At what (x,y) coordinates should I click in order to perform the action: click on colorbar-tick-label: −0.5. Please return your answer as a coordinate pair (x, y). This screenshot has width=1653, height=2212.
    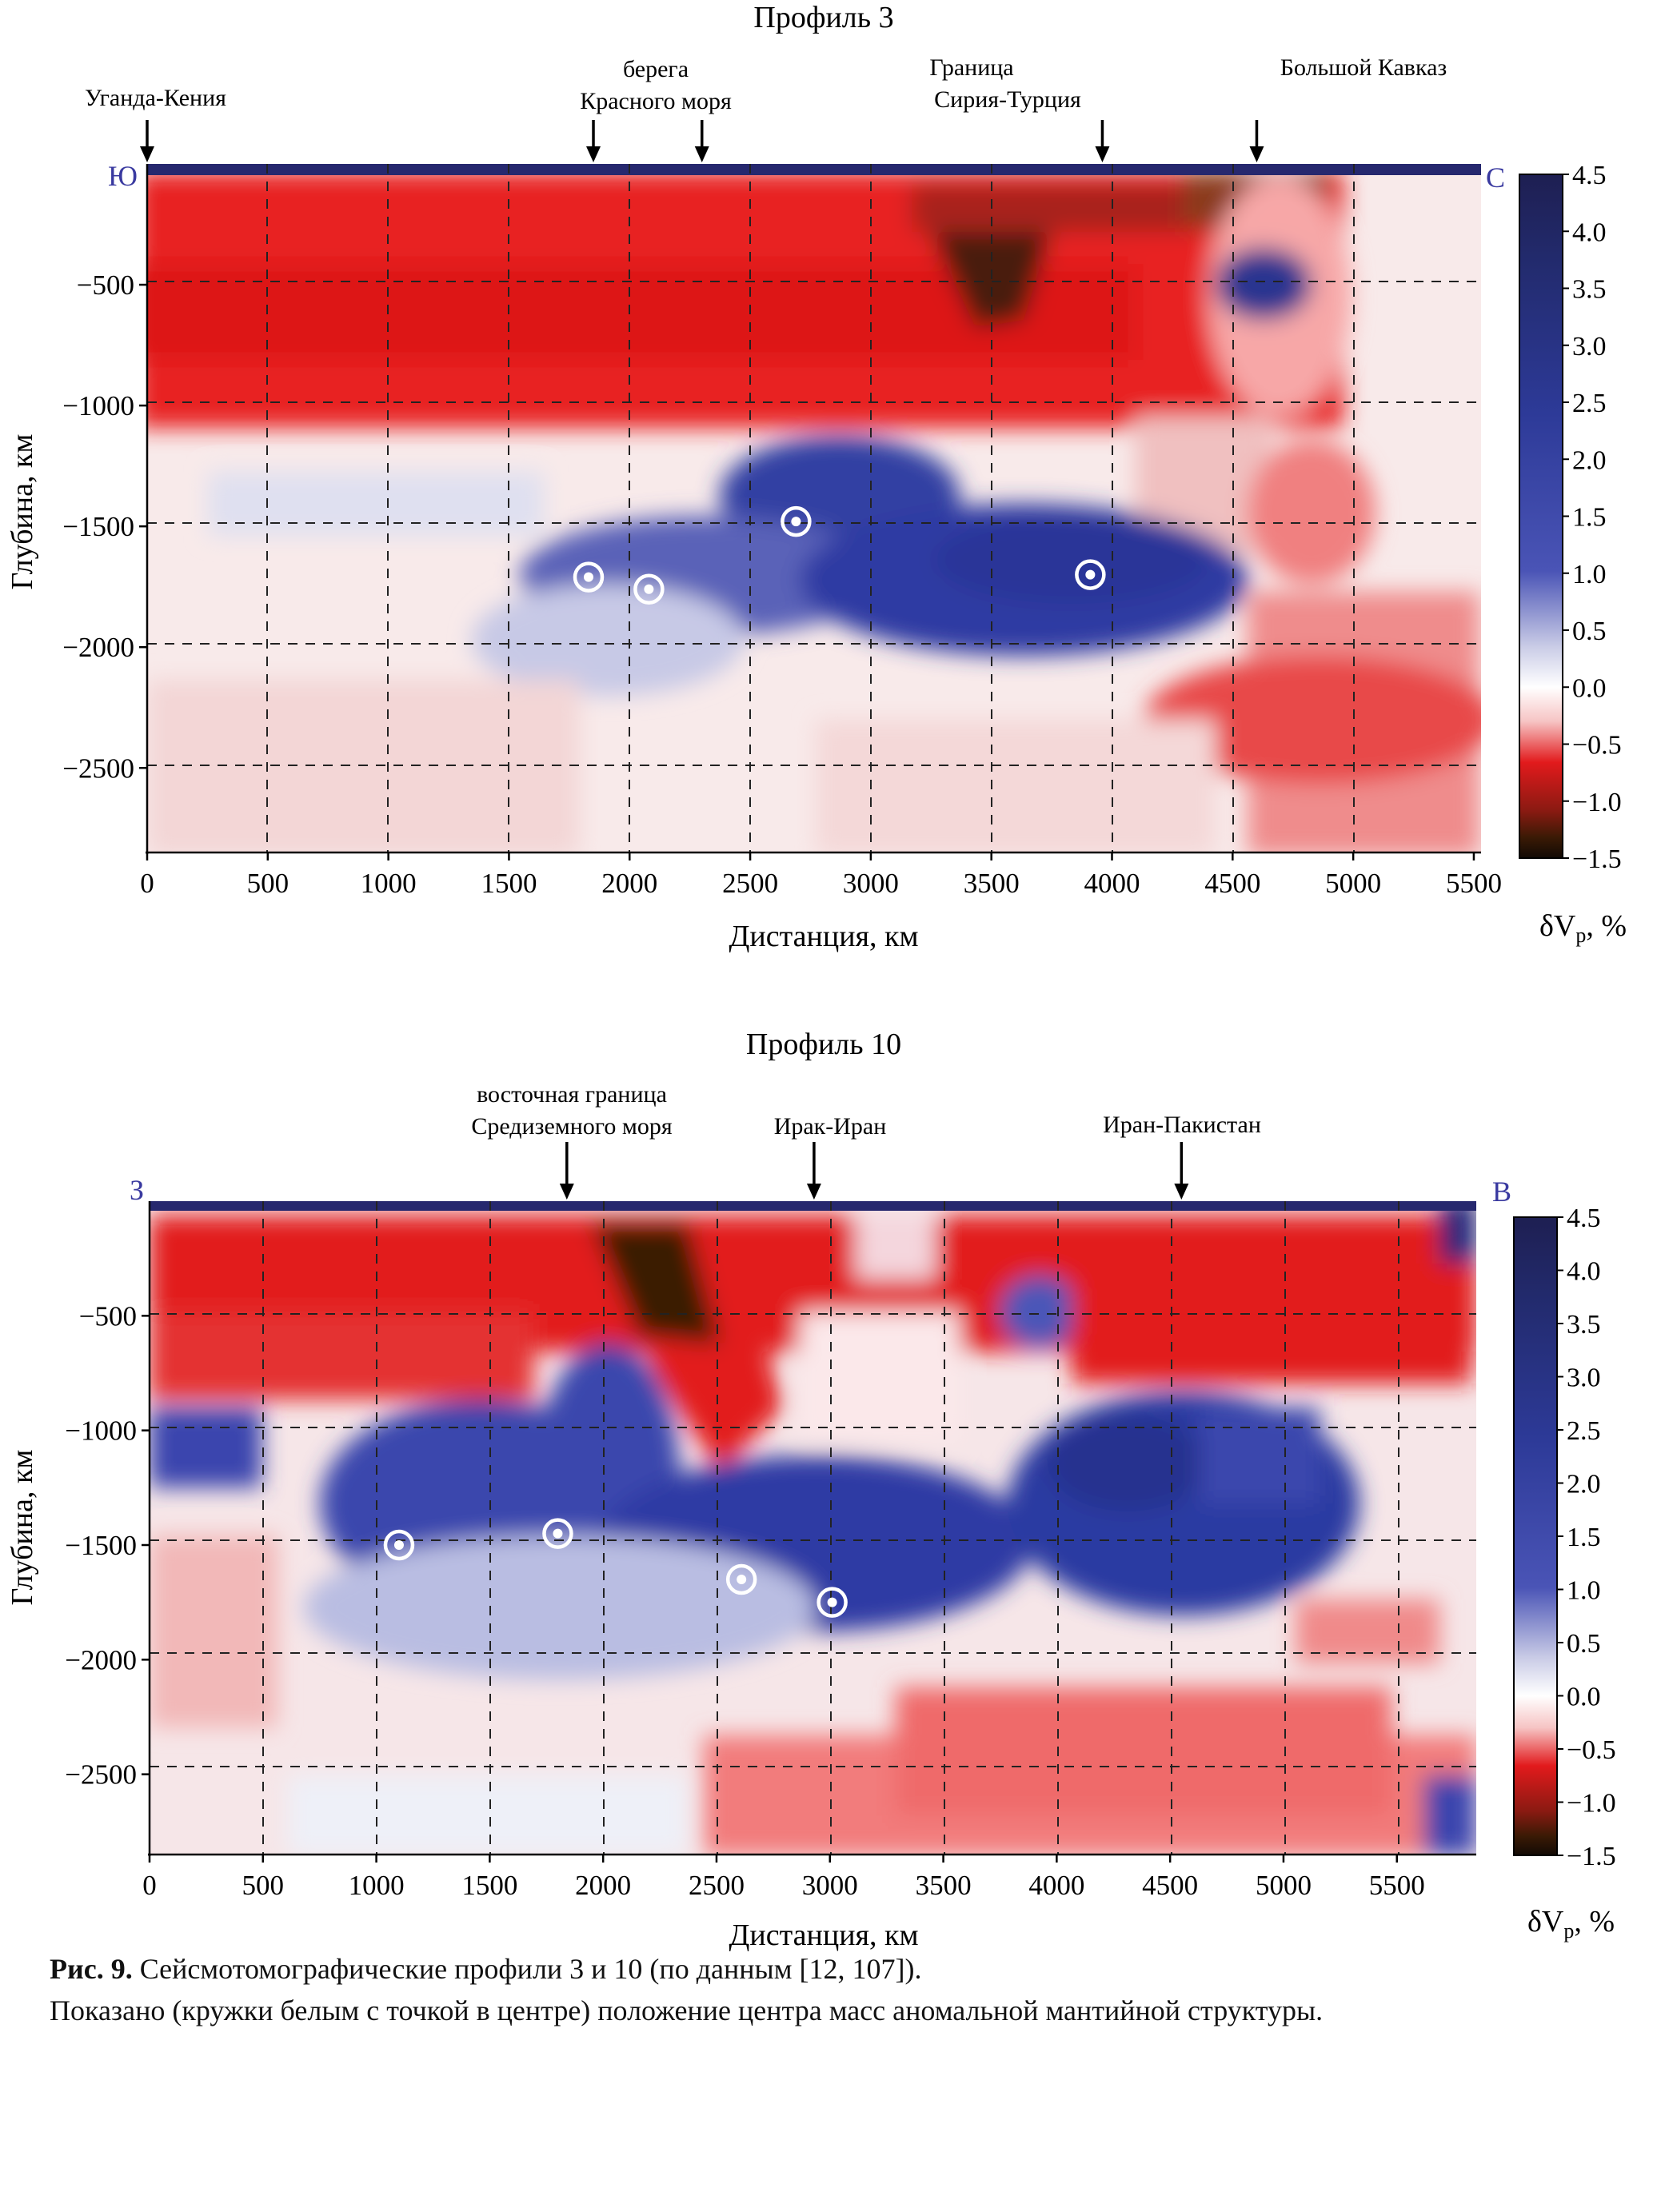
    Looking at the image, I should click on (1591, 1750).